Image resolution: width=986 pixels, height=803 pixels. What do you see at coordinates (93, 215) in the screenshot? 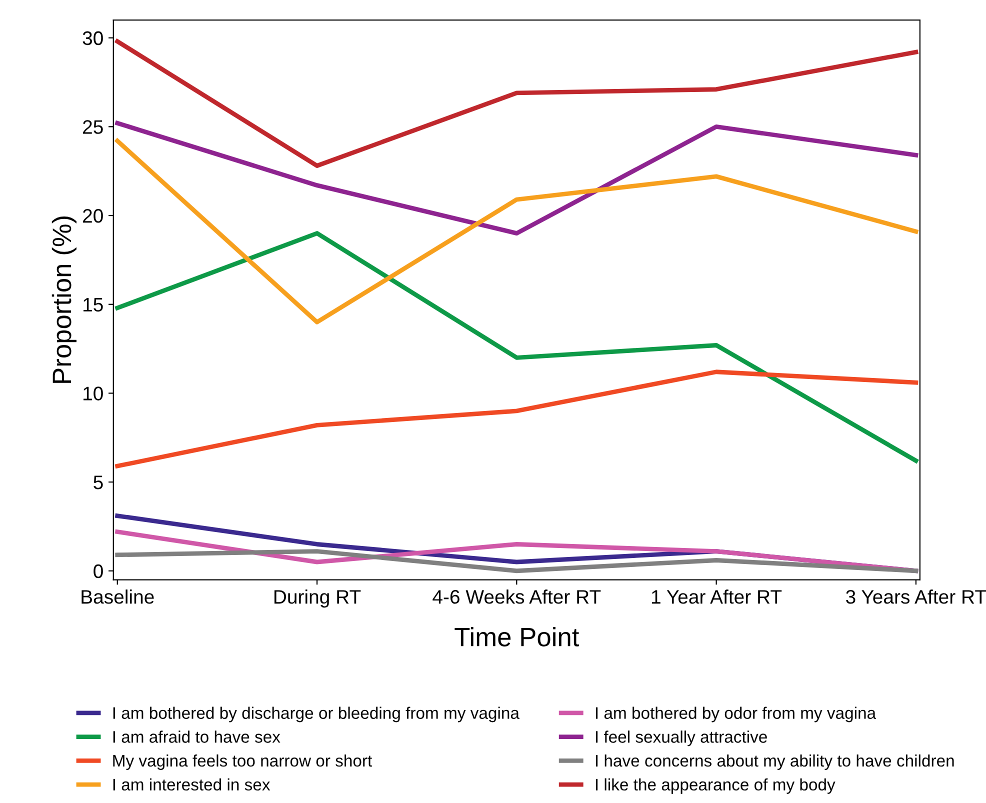
I see `y-tick-label: 20` at bounding box center [93, 215].